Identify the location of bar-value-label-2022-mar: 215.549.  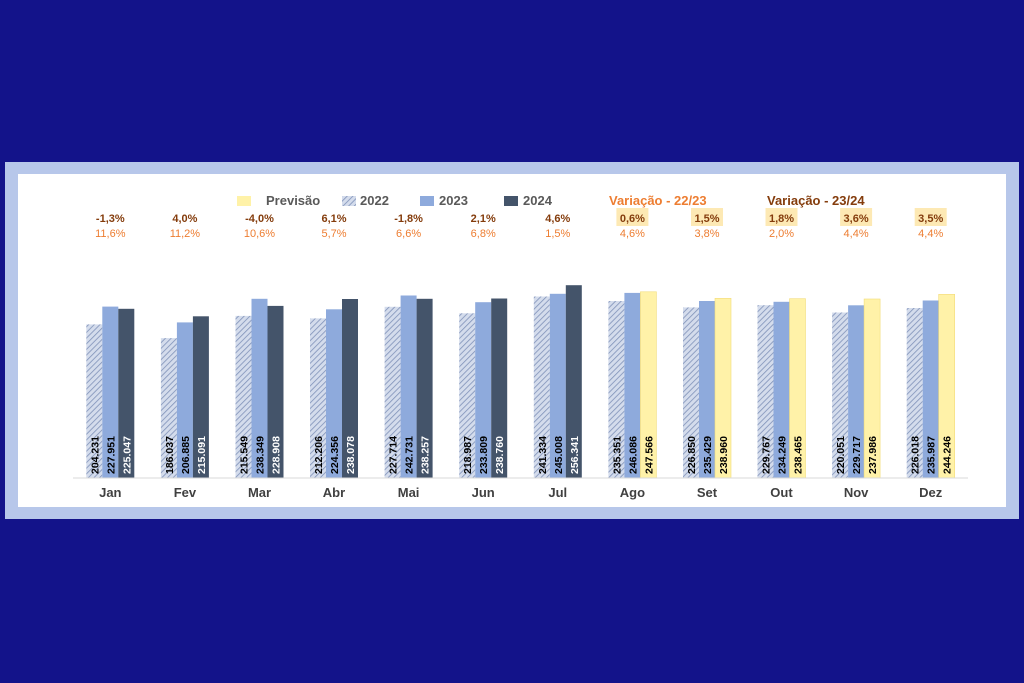
(245, 455).